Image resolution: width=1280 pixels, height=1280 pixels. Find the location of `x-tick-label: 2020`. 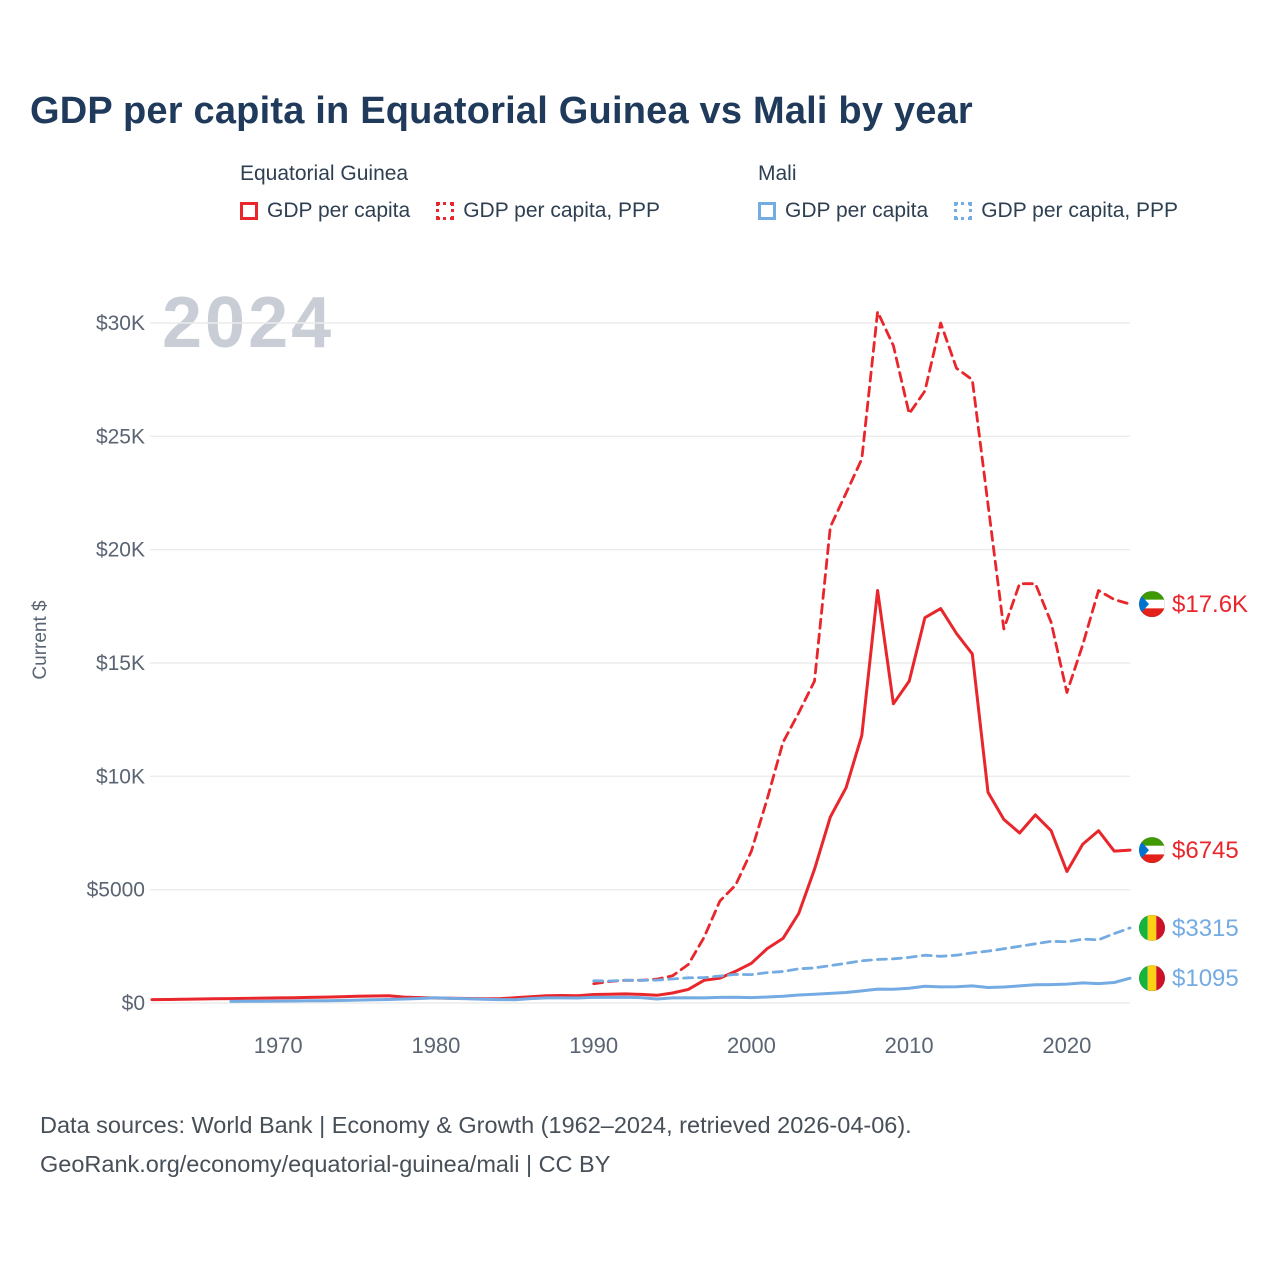

x-tick-label: 2020 is located at coordinates (1066, 1045).